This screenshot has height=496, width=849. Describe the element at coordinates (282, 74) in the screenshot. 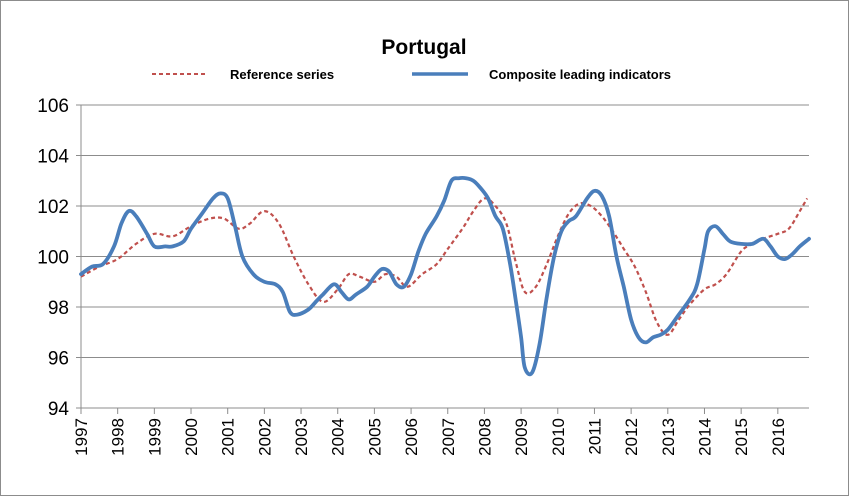

I see `legend-label-reference-series: Reference series` at that location.